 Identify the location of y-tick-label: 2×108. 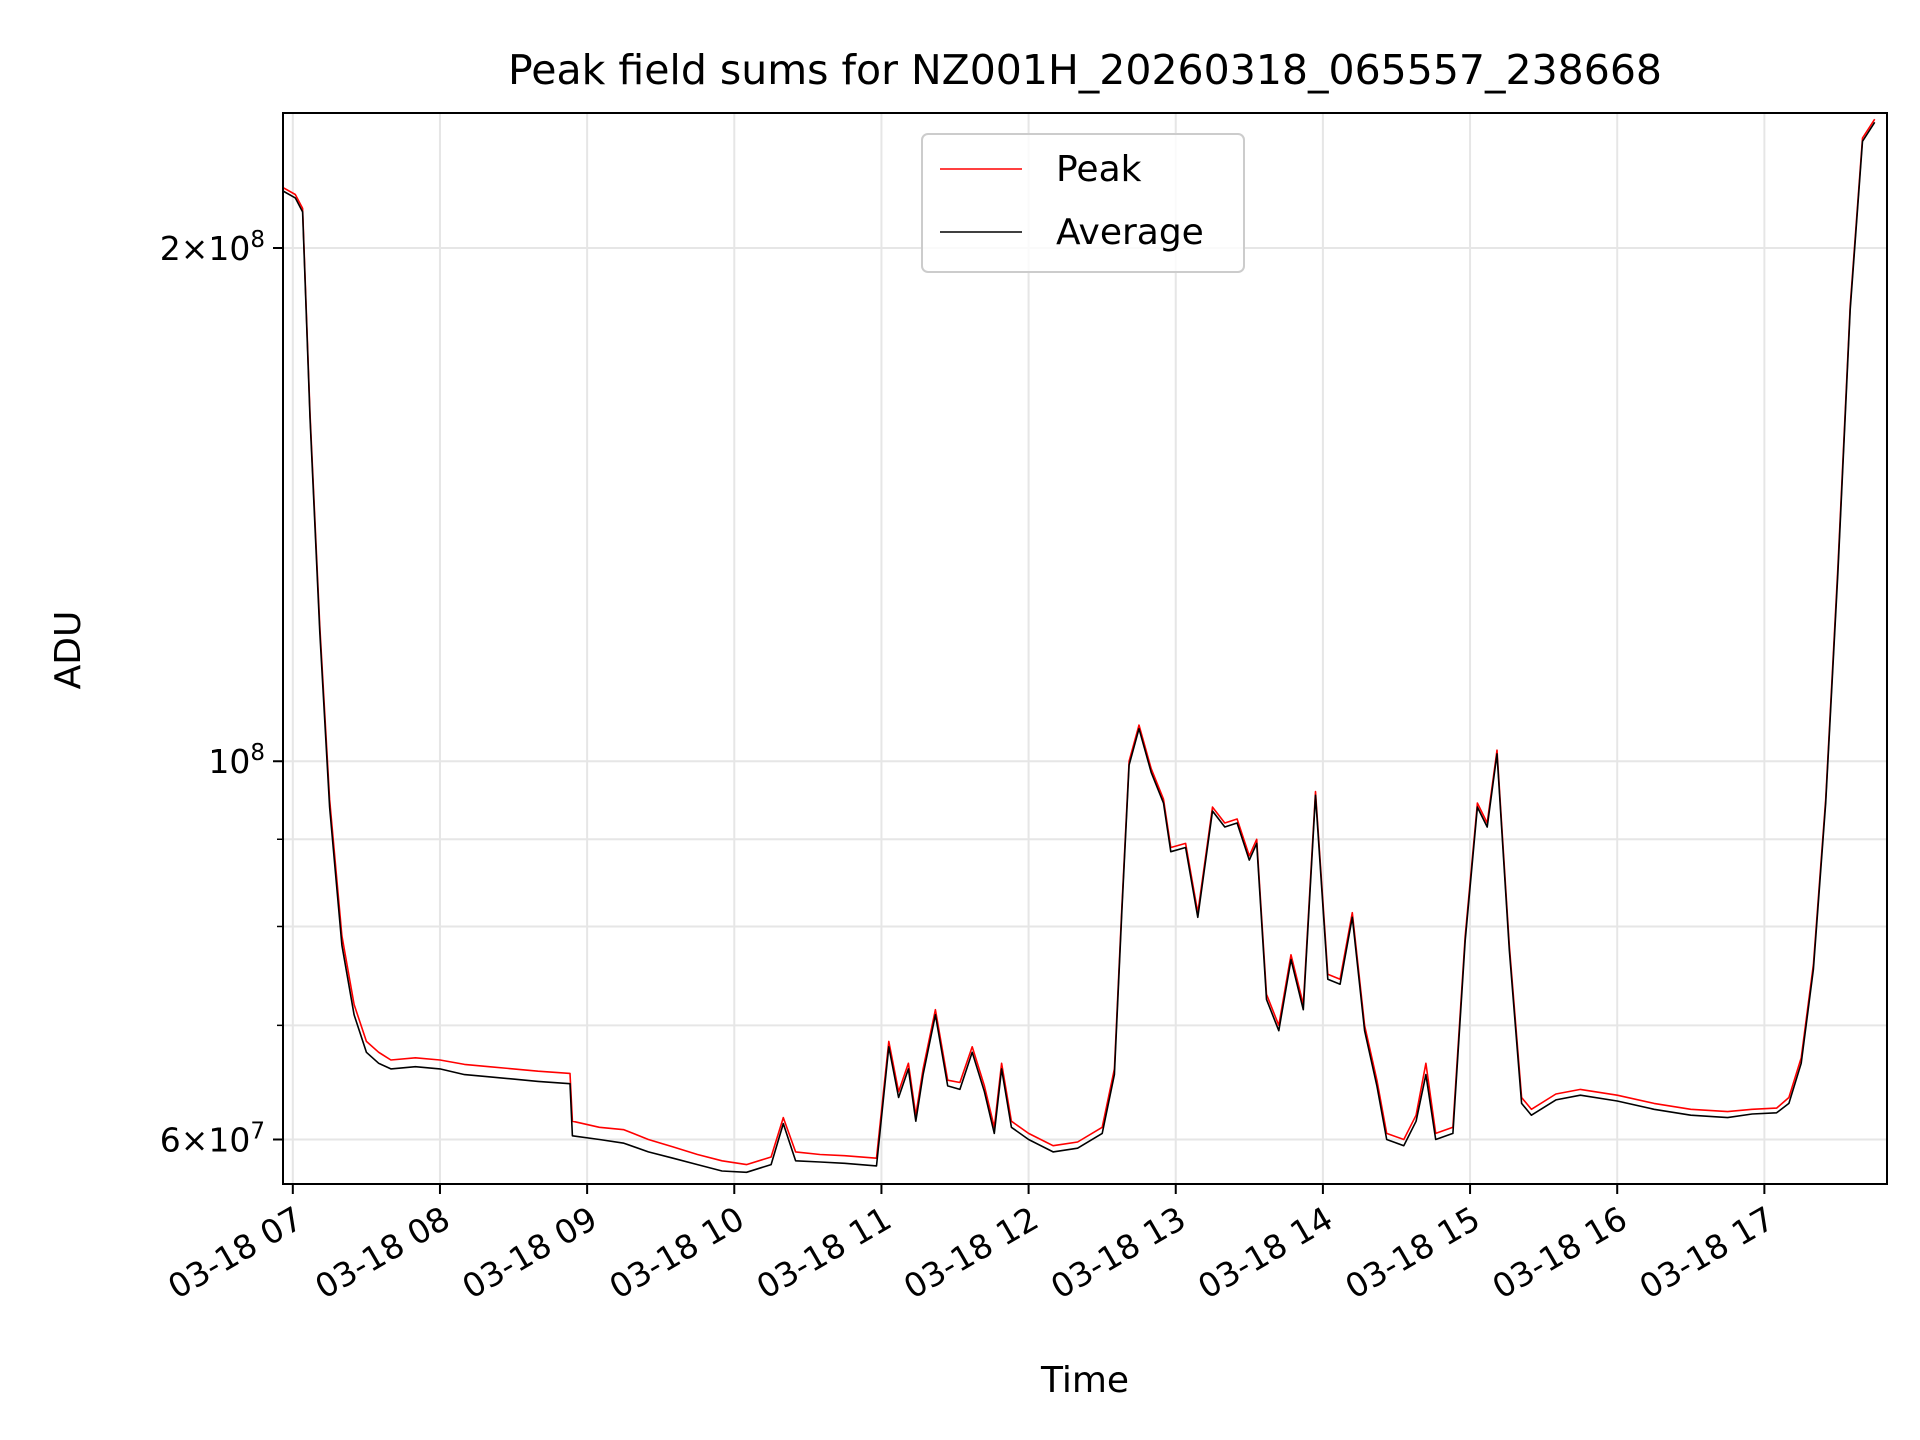
(212, 247).